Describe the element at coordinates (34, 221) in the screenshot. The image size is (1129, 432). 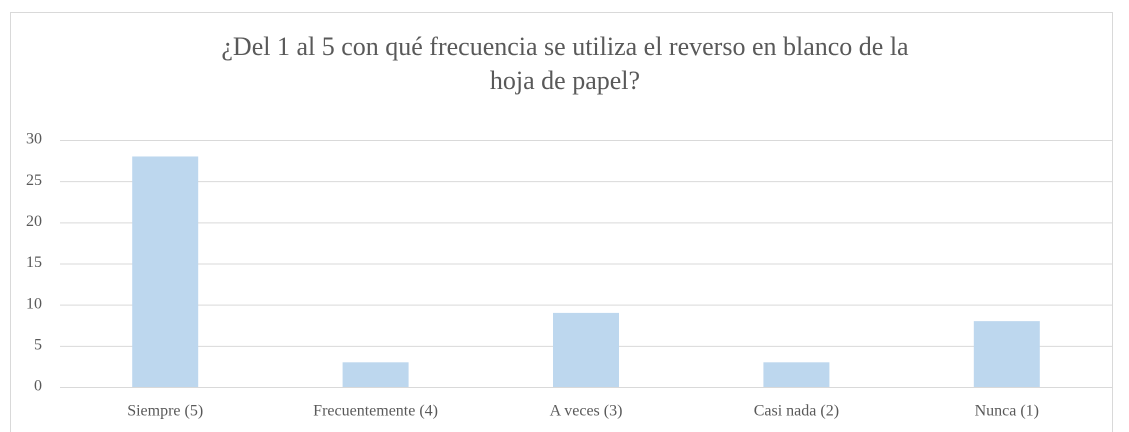
I see `y-tick-label: 20` at that location.